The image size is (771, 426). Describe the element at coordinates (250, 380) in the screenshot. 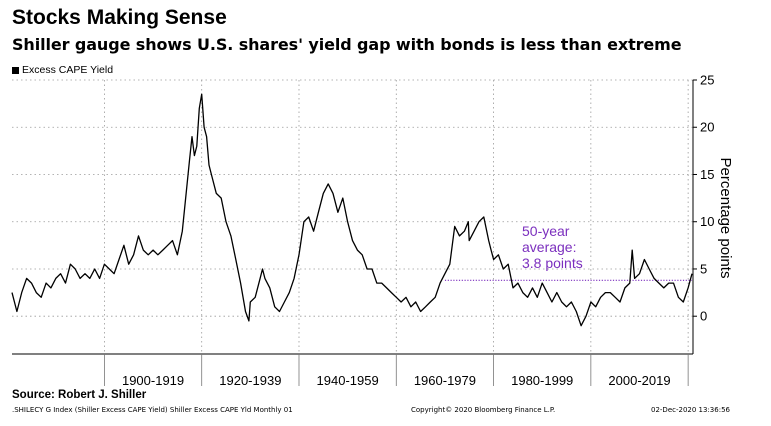

I see `x-tick-label-1920-1939: 1920-1939` at that location.